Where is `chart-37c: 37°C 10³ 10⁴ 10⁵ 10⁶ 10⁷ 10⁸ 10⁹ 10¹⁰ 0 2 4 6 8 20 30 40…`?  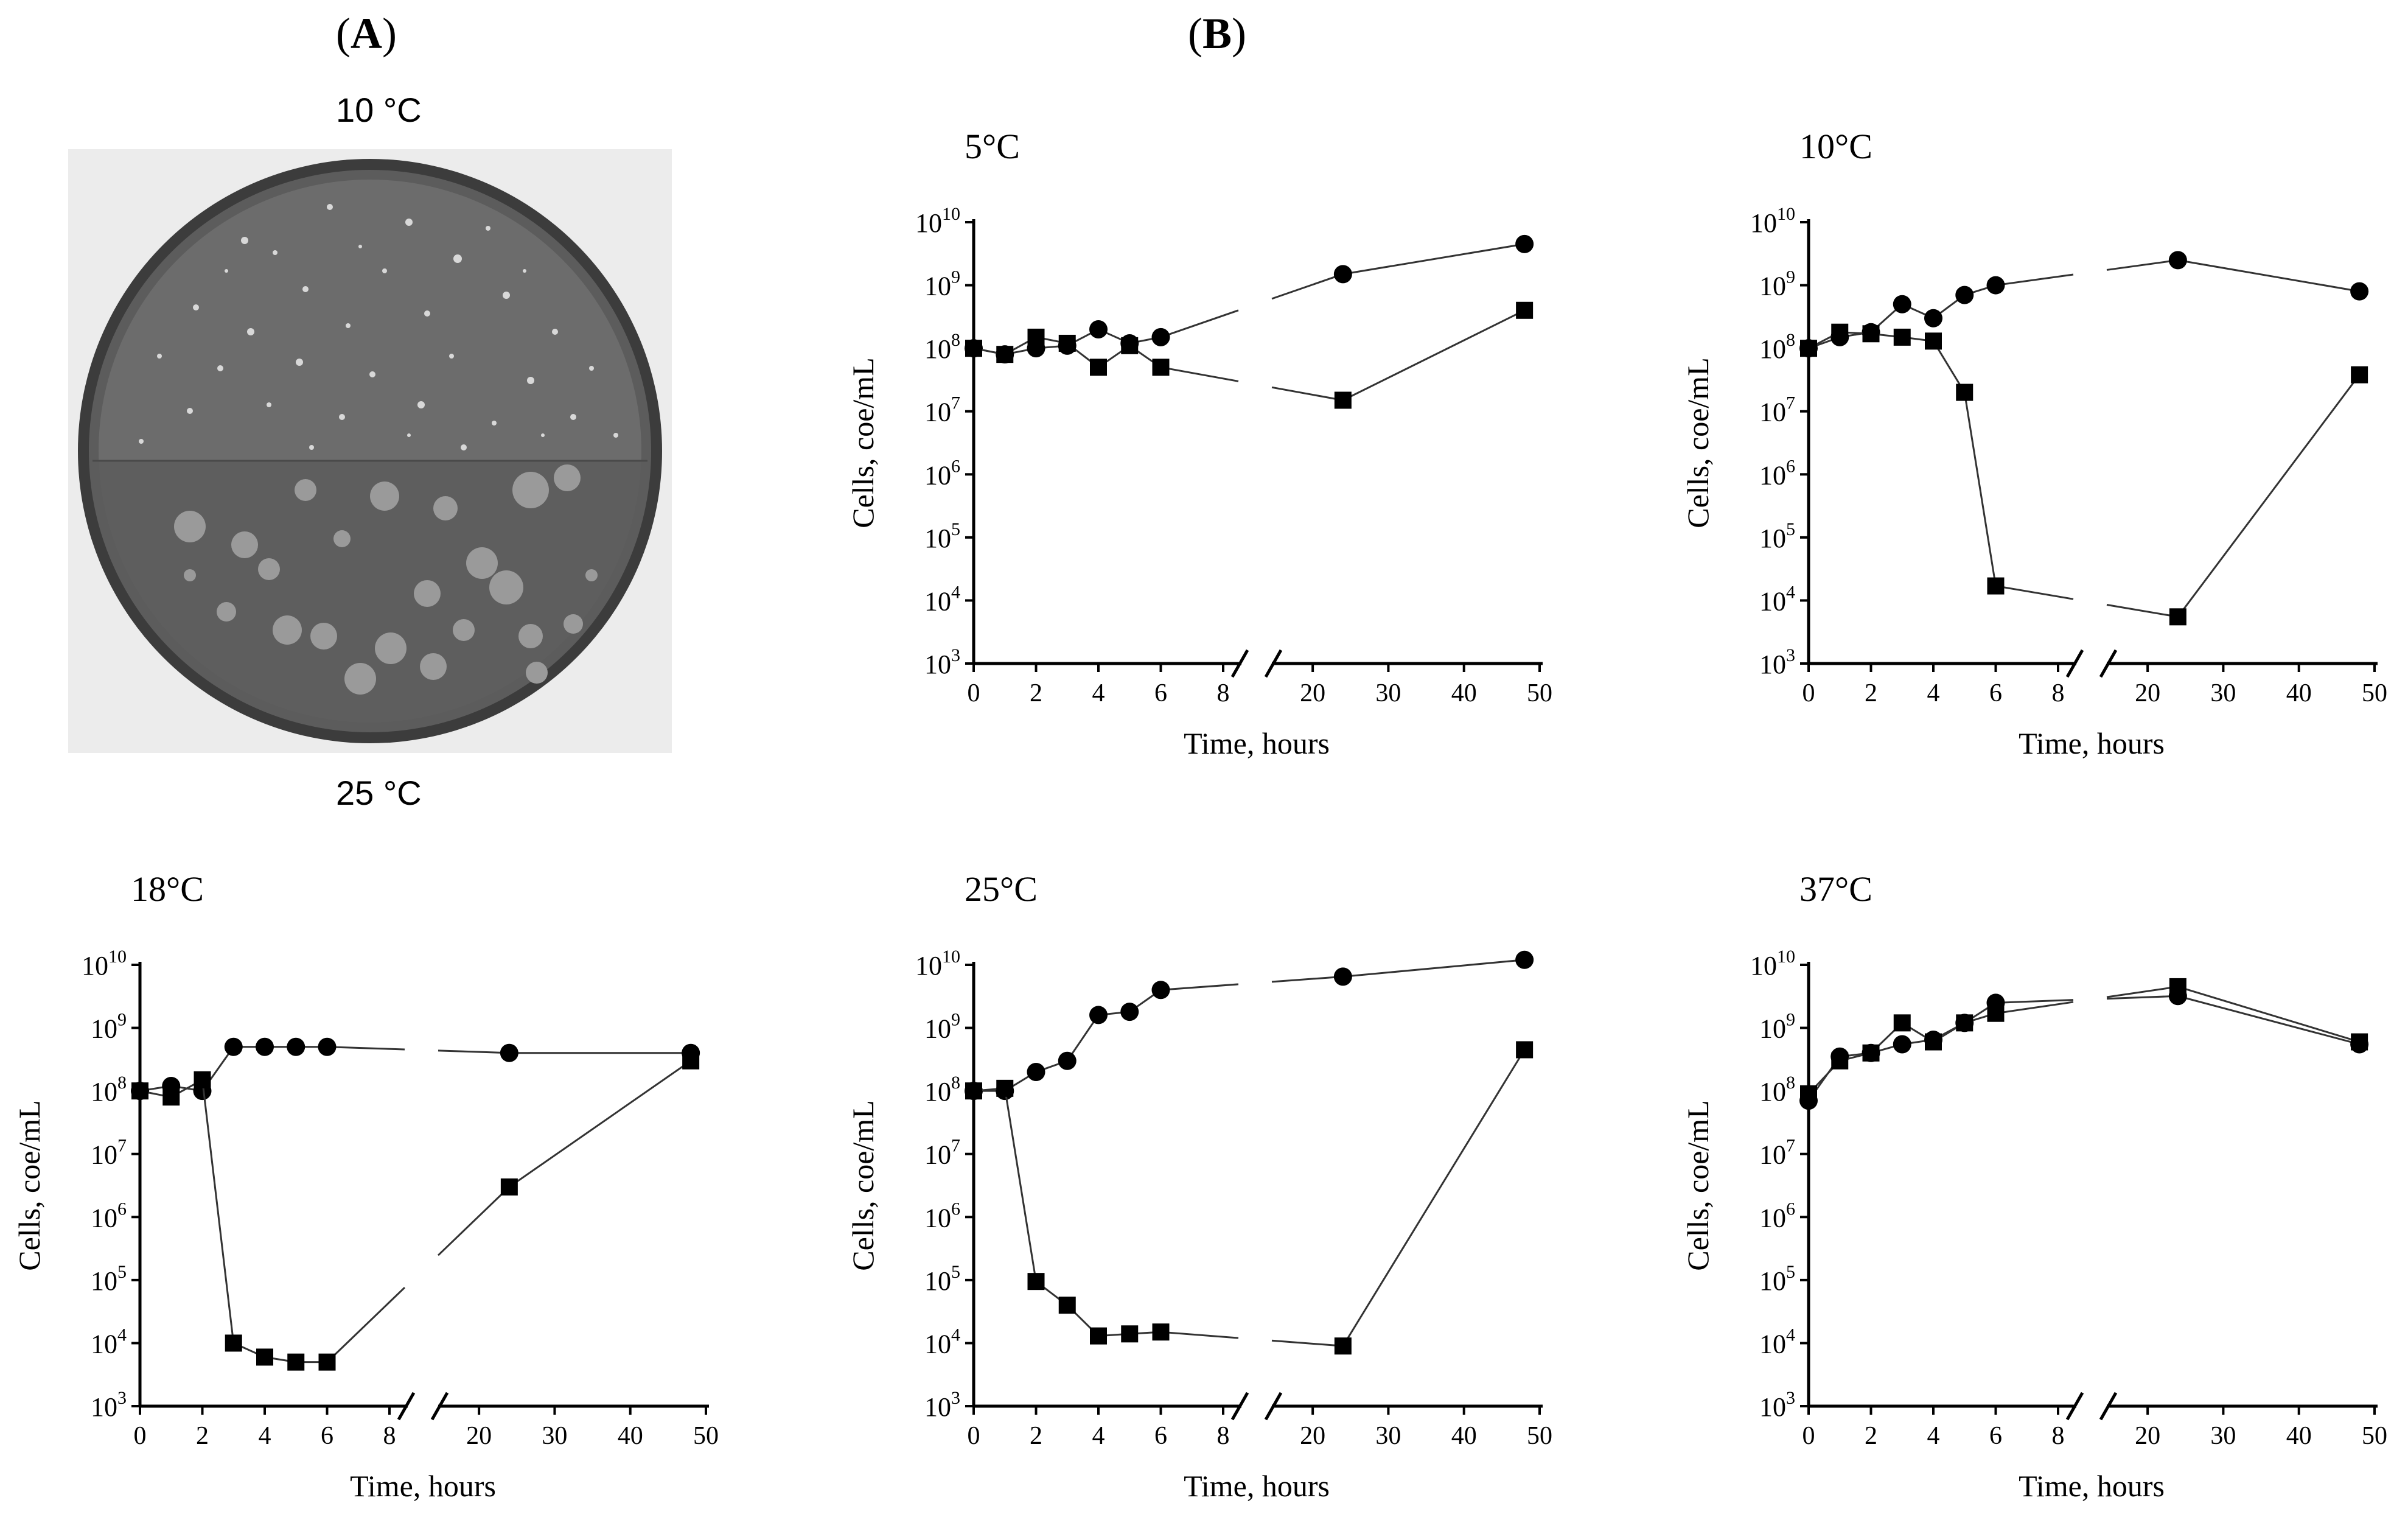 chart-37c: 37°C 10³ 10⁴ 10⁵ 10⁶ 10⁷ 10⁸ 10⁹ 10¹⁰ 0 2 4 6 8 20 30 40… is located at coordinates (2034, 1186).